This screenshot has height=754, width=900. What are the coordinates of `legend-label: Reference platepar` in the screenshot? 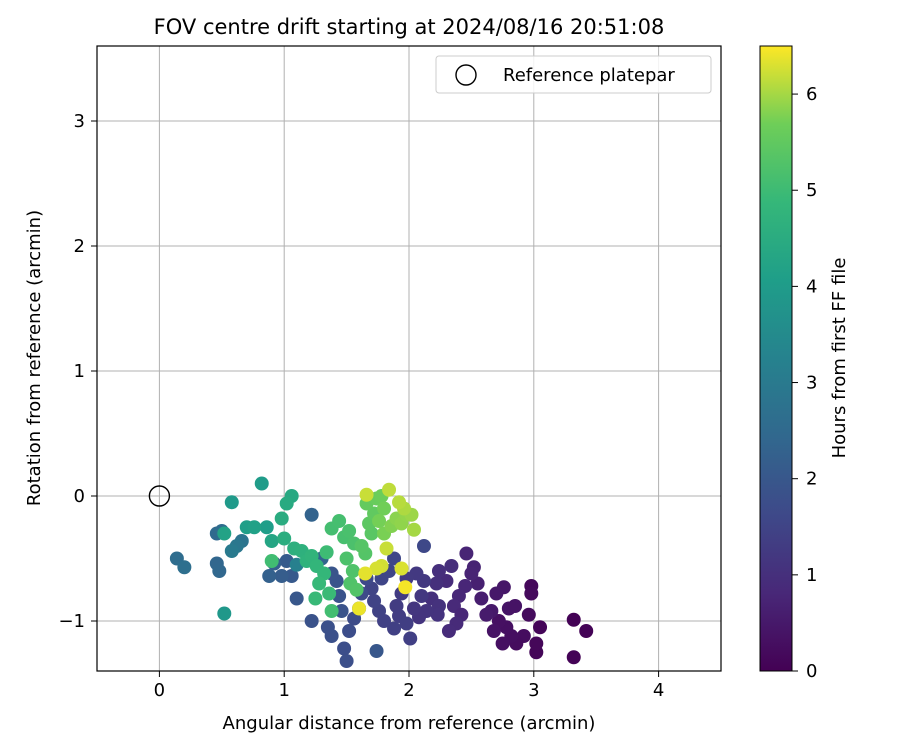 It's located at (589, 75).